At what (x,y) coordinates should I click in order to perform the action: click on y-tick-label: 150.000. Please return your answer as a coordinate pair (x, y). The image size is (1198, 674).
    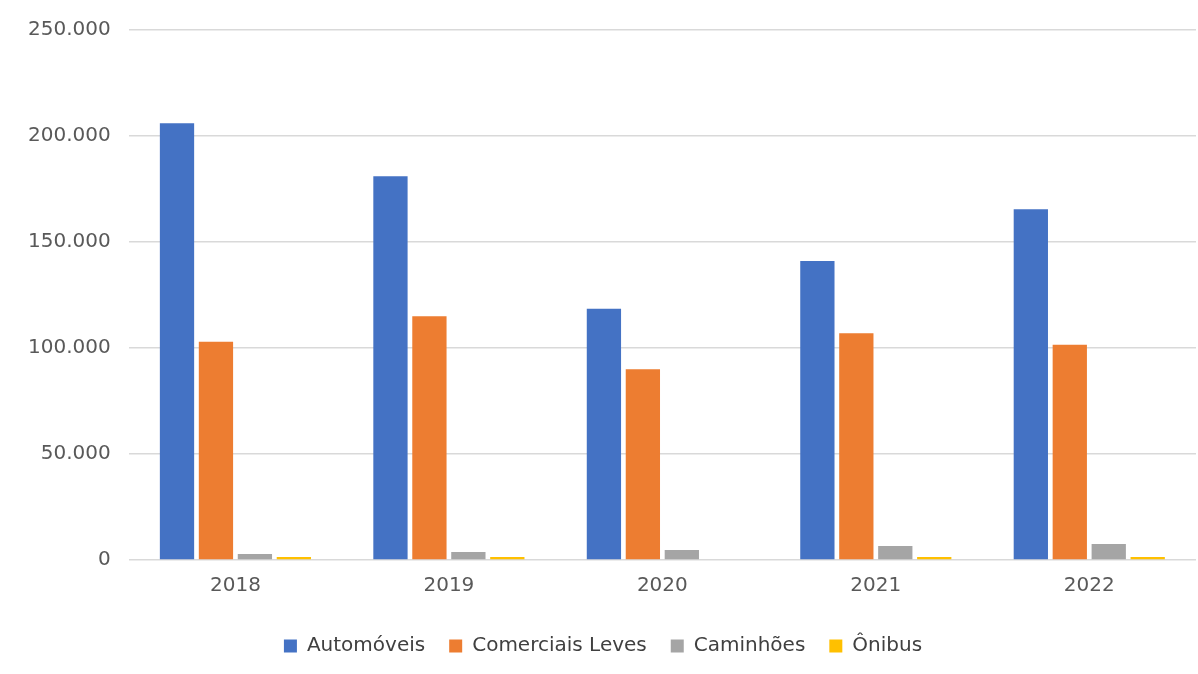
    Looking at the image, I should click on (69, 240).